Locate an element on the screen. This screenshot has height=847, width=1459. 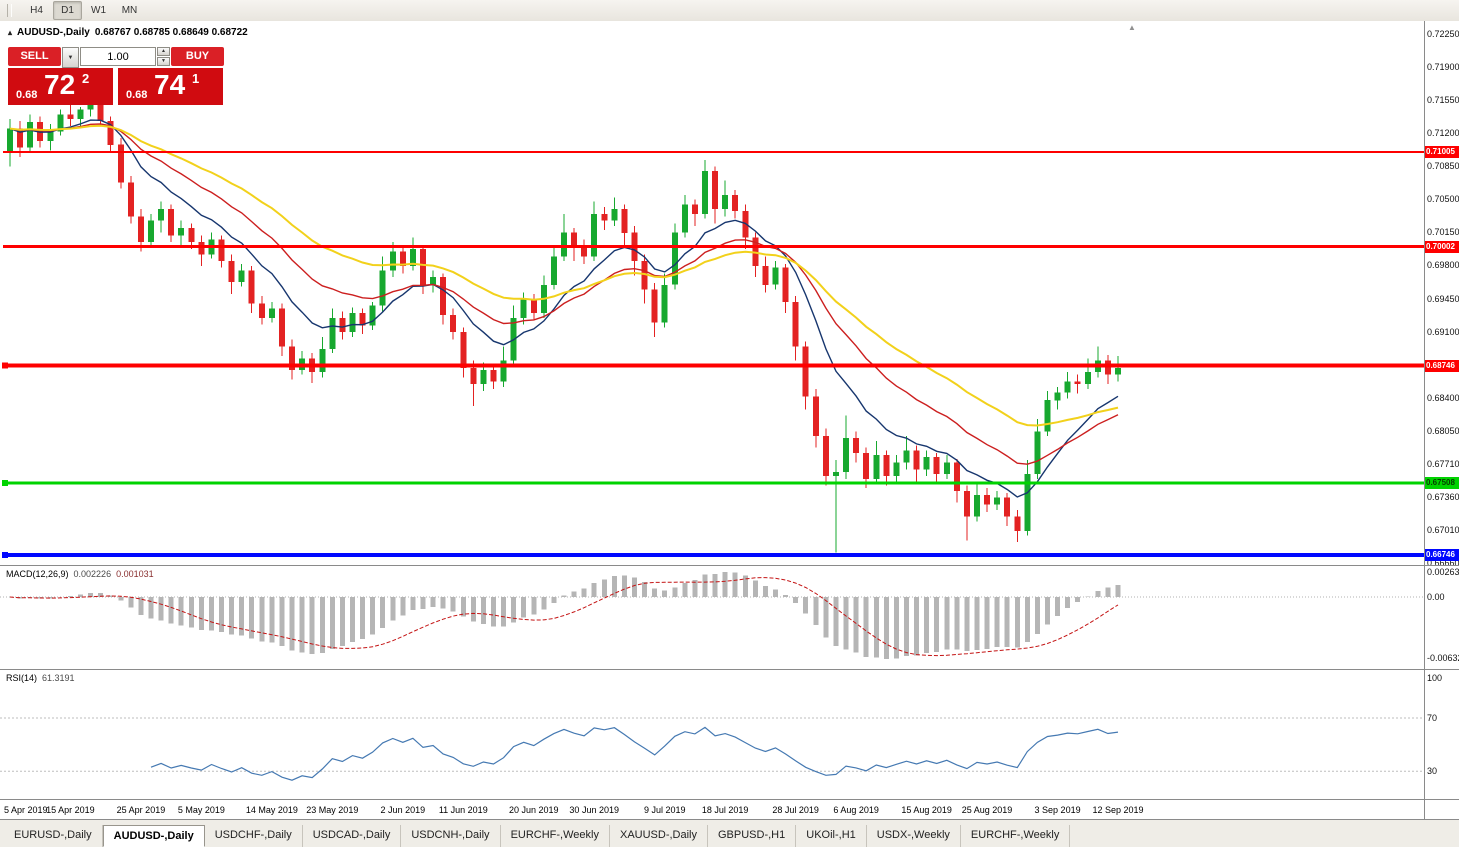
macd-signal-value: 0.001031 is located at coordinates (135, 574).